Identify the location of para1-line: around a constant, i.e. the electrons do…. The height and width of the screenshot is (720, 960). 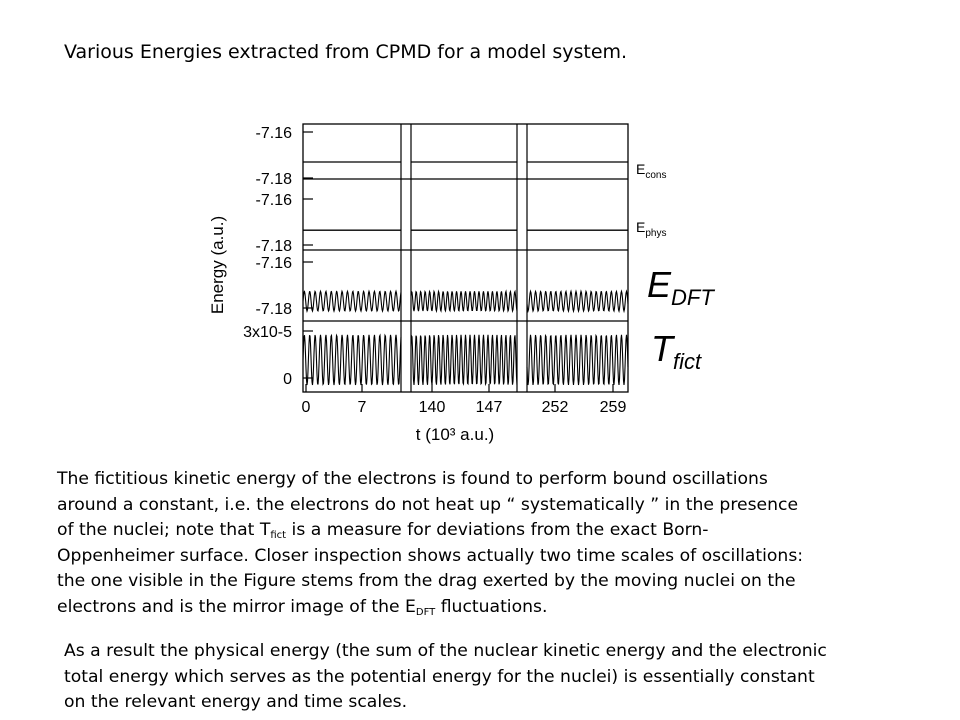
(428, 504).